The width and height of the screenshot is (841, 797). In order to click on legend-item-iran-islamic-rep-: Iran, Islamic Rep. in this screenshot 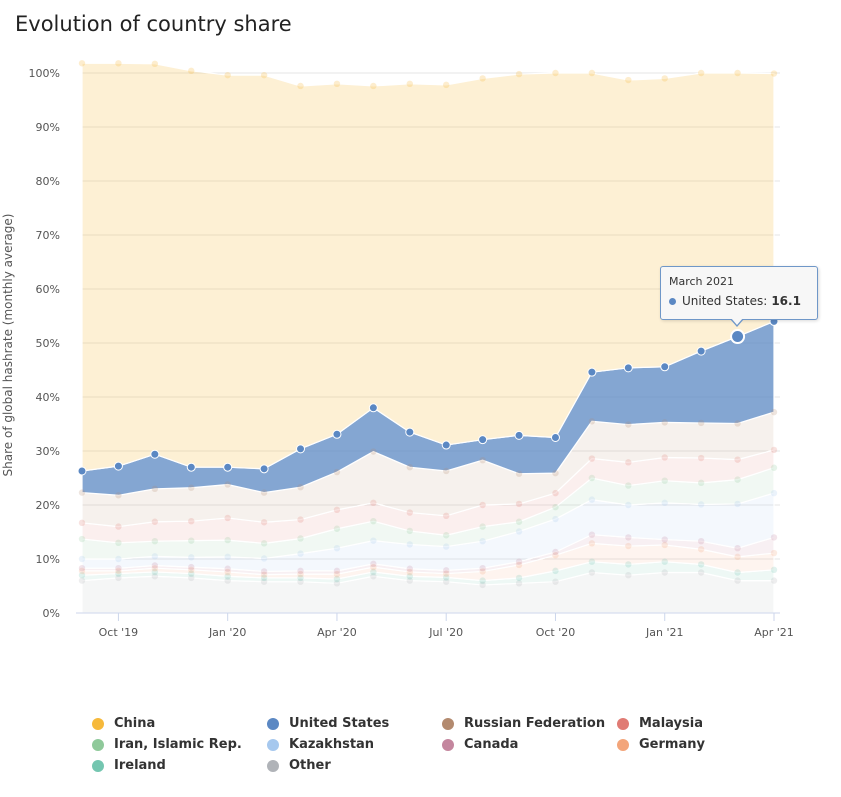, I will do `click(167, 744)`.